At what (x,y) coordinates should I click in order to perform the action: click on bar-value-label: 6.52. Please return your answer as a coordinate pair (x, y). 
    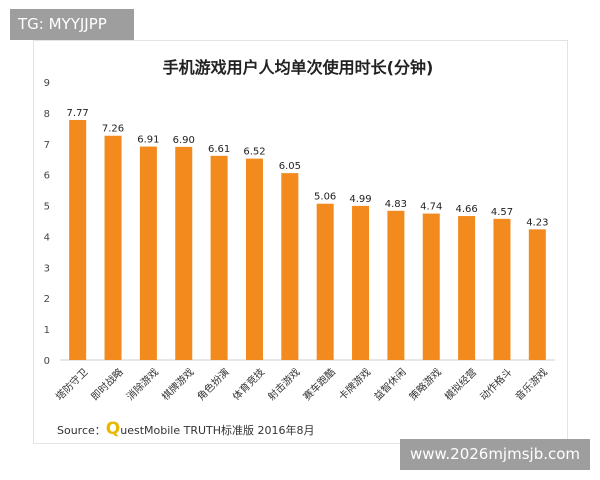
    Looking at the image, I should click on (254, 152).